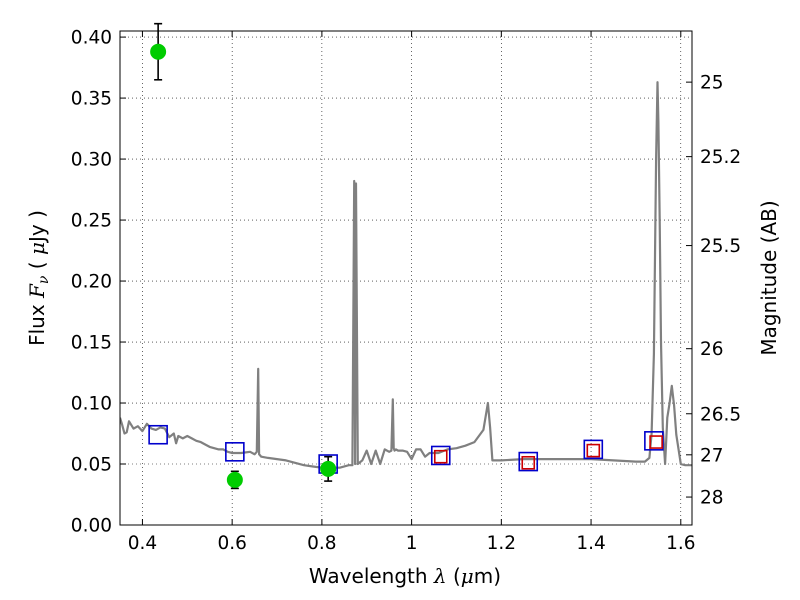  What do you see at coordinates (720, 414) in the screenshot?
I see `y2-tick-label: 26.5` at bounding box center [720, 414].